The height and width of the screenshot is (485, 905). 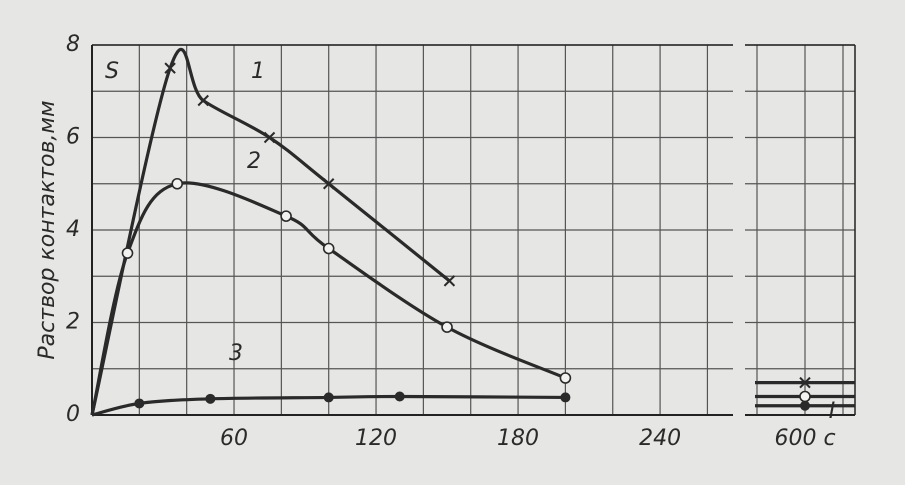 I want to click on y-tick-label: 6, so click(x=73, y=137).